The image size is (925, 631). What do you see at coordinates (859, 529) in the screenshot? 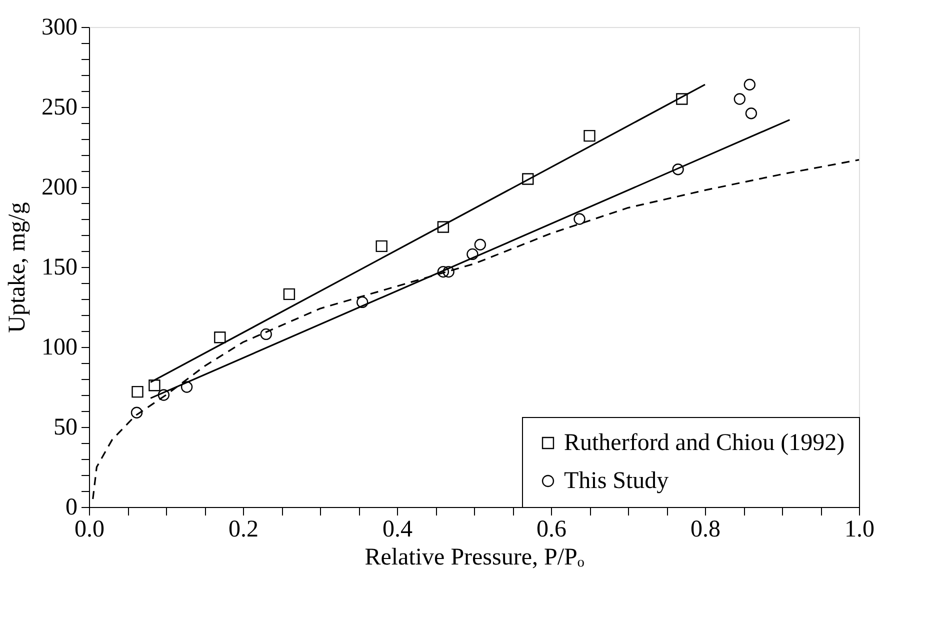
I see `x-tick-label: 1.0` at bounding box center [859, 529].